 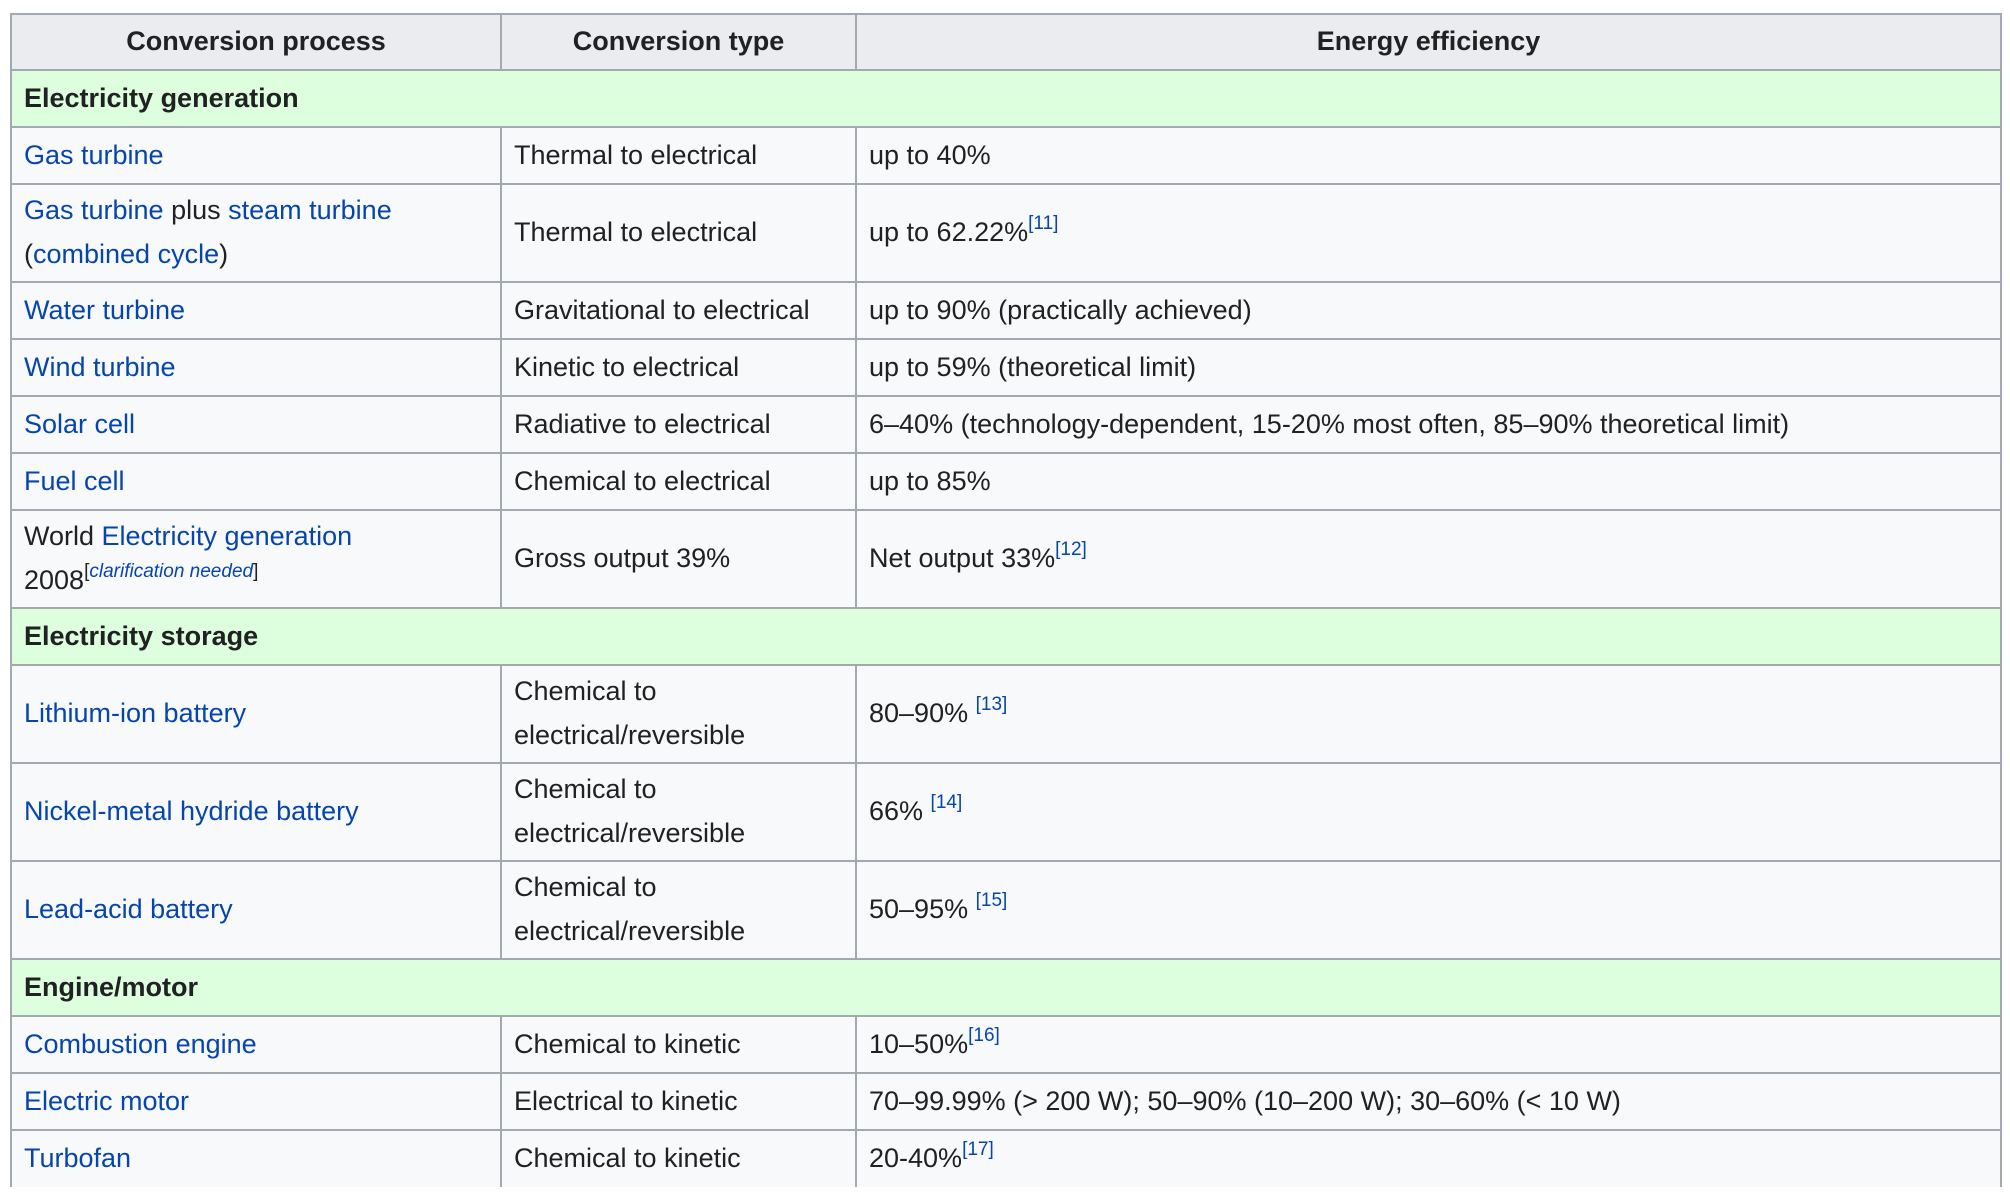 I want to click on section-heading: Electricity storage, so click(x=1006, y=636).